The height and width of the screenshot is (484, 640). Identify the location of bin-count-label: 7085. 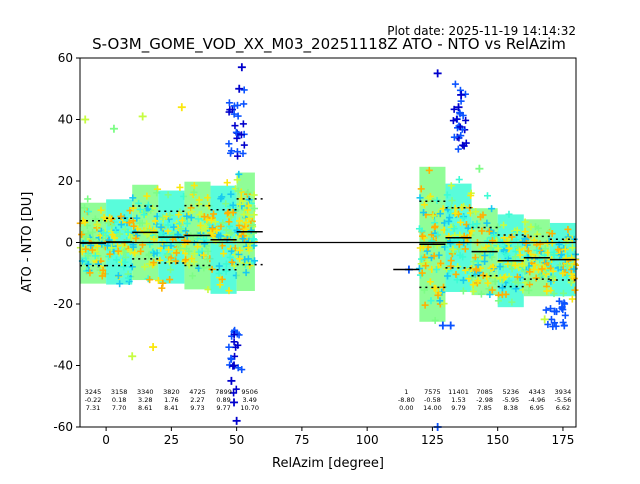
(484, 392).